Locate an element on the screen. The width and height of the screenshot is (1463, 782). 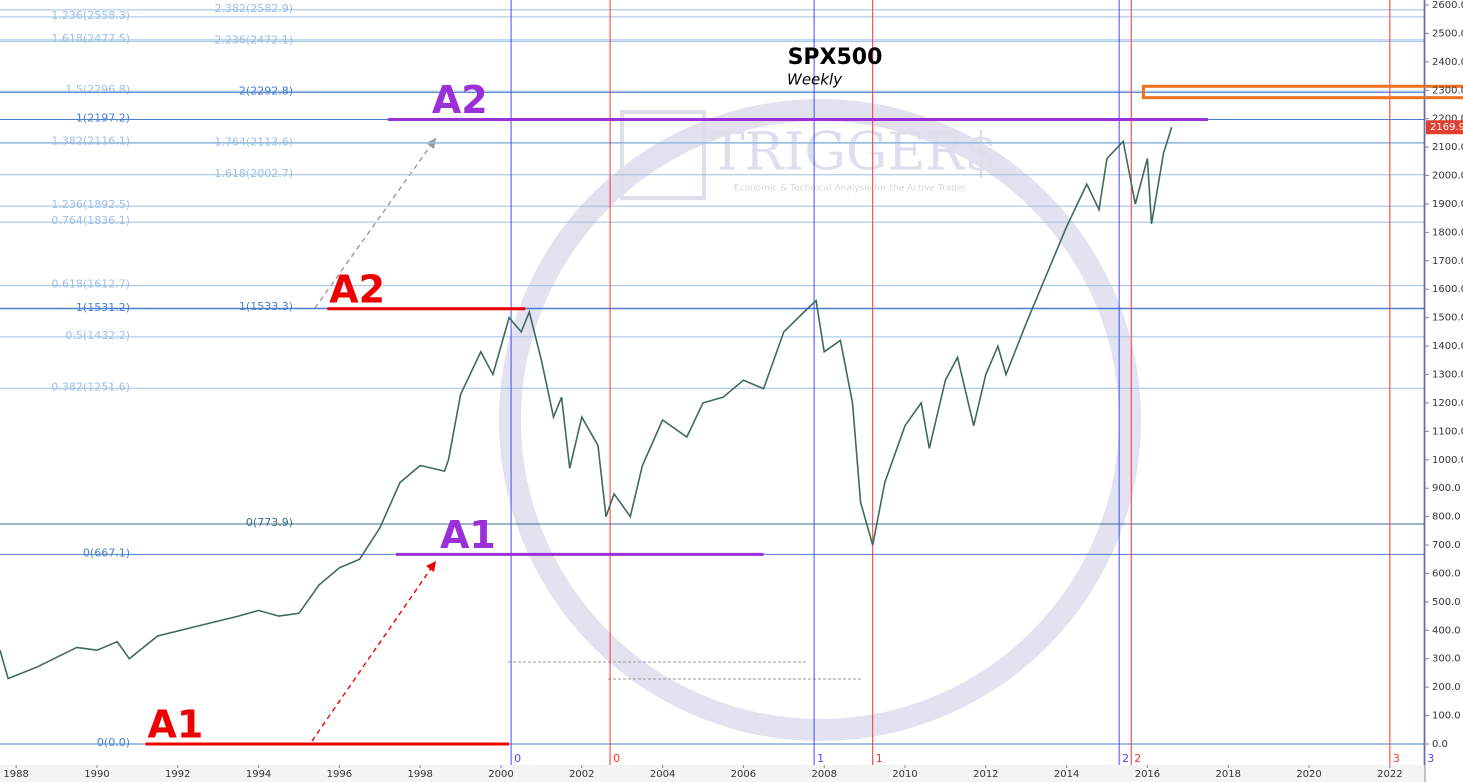
arrow is located at coordinates (375, 223).